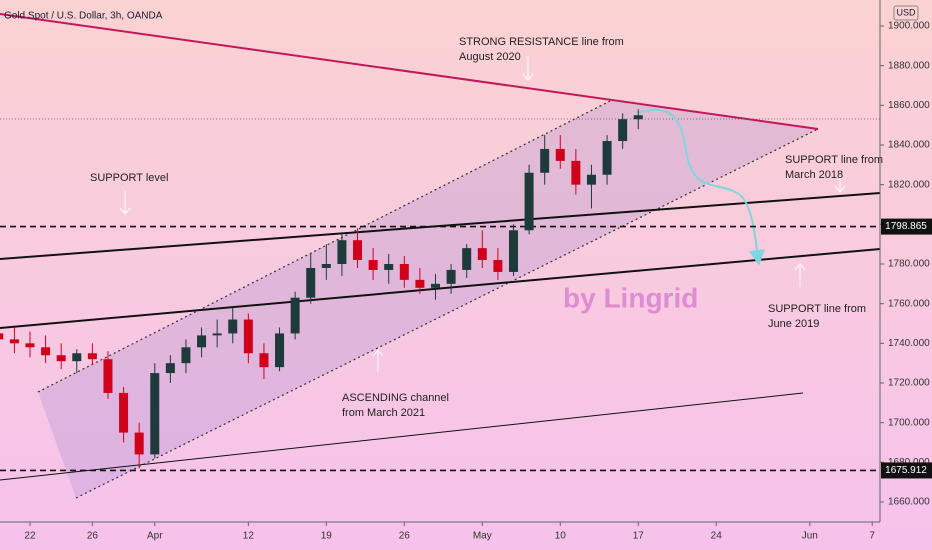 Image resolution: width=932 pixels, height=550 pixels. What do you see at coordinates (909, 502) in the screenshot?
I see `y-tick-label: 1660.000` at bounding box center [909, 502].